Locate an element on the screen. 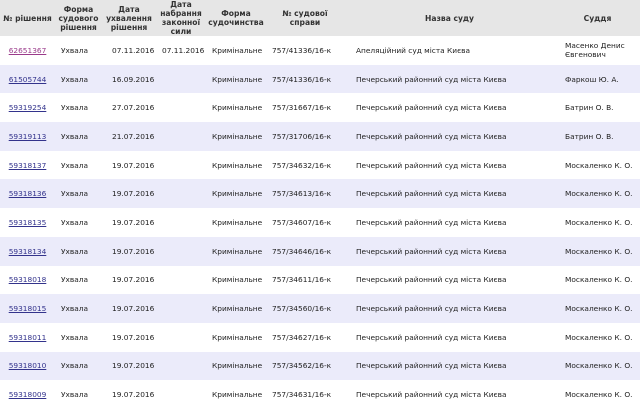 The height and width of the screenshot is (409, 640). case-number: 757/34562/16-к is located at coordinates (305, 366).